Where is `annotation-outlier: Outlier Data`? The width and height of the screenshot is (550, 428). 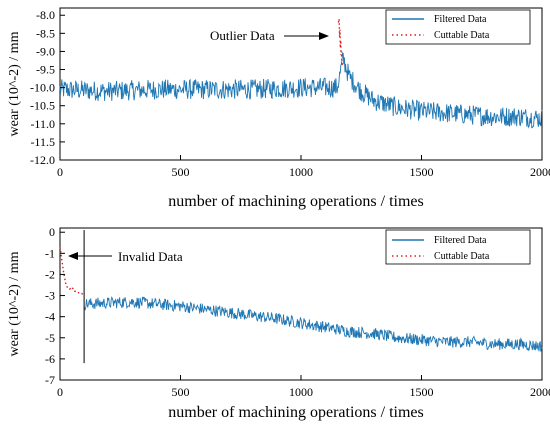
annotation-outlier: Outlier Data is located at coordinates (242, 35).